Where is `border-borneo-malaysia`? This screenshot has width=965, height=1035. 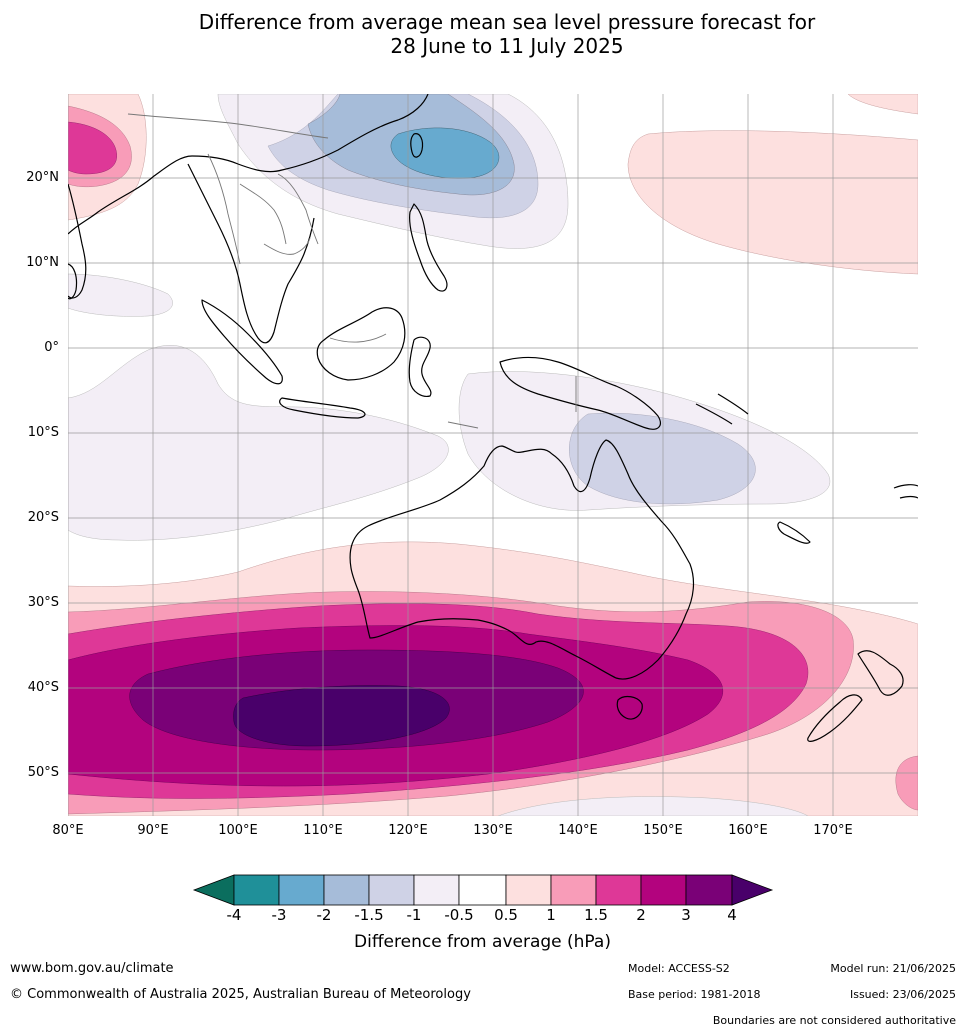
border-borneo-malaysia is located at coordinates (358, 338).